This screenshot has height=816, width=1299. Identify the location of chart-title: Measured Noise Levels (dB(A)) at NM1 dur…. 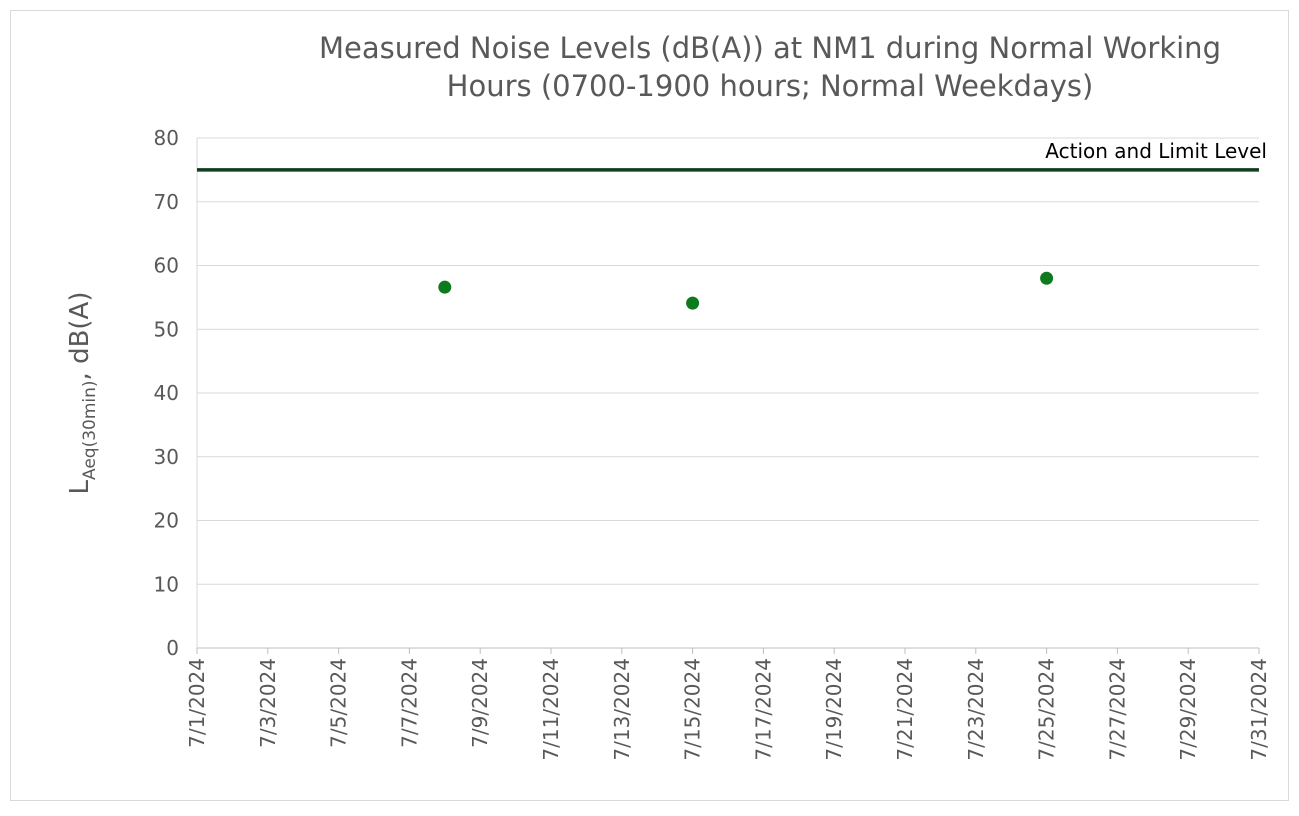
(770, 48).